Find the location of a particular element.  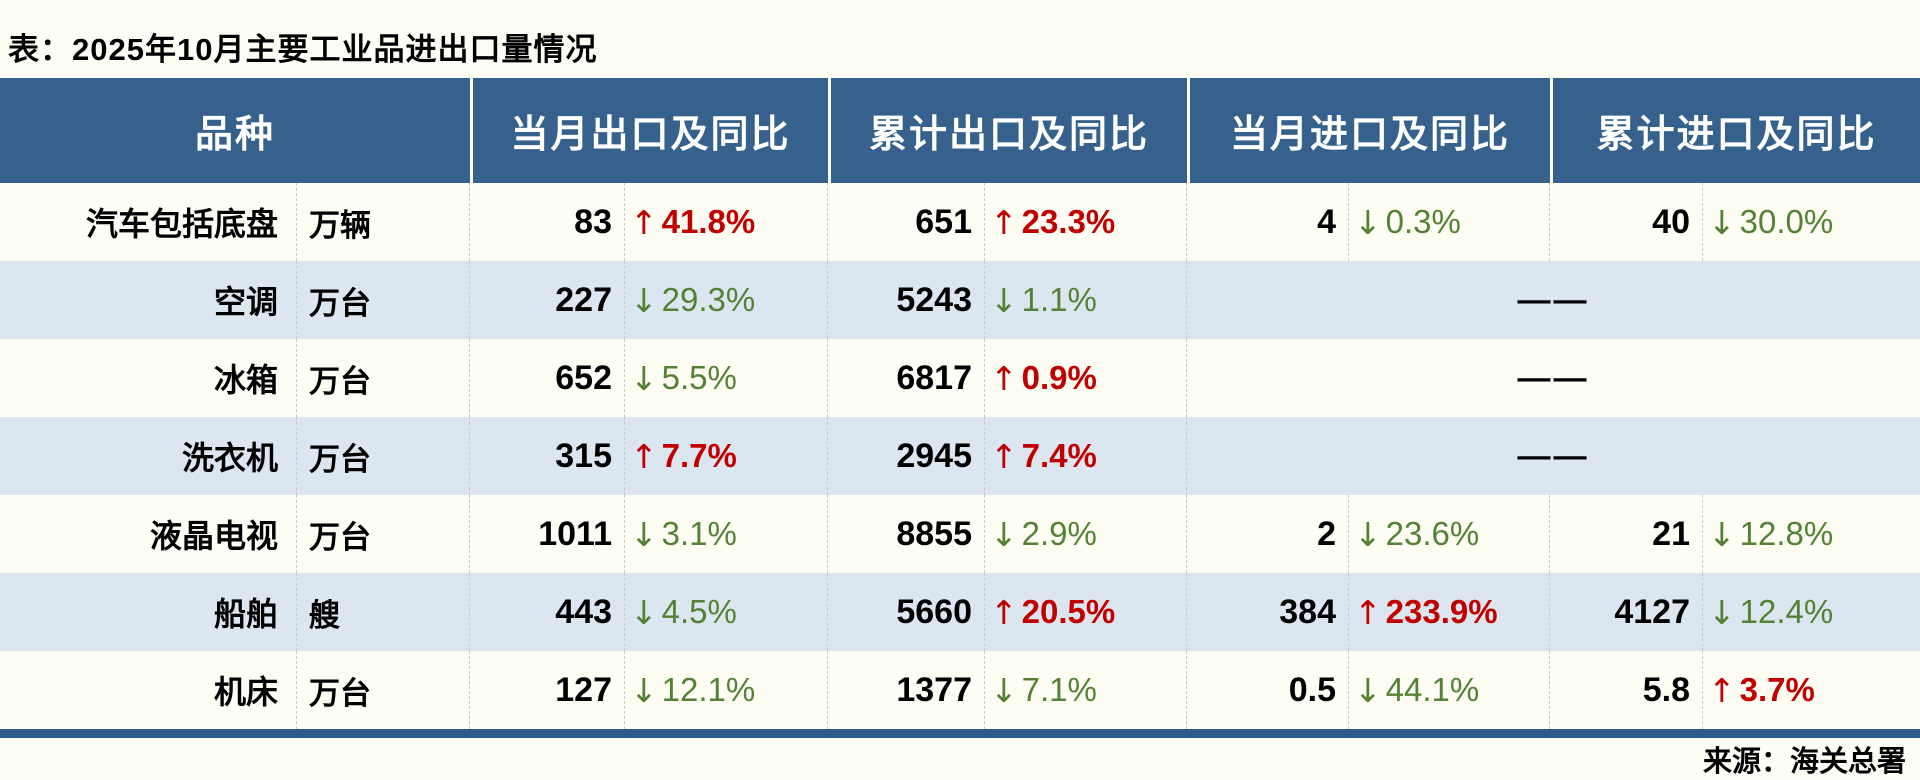

table-row: 洗衣机 万台 315 ↑ 7.7% 2945 ↑ 7.4% —— is located at coordinates (960, 456).